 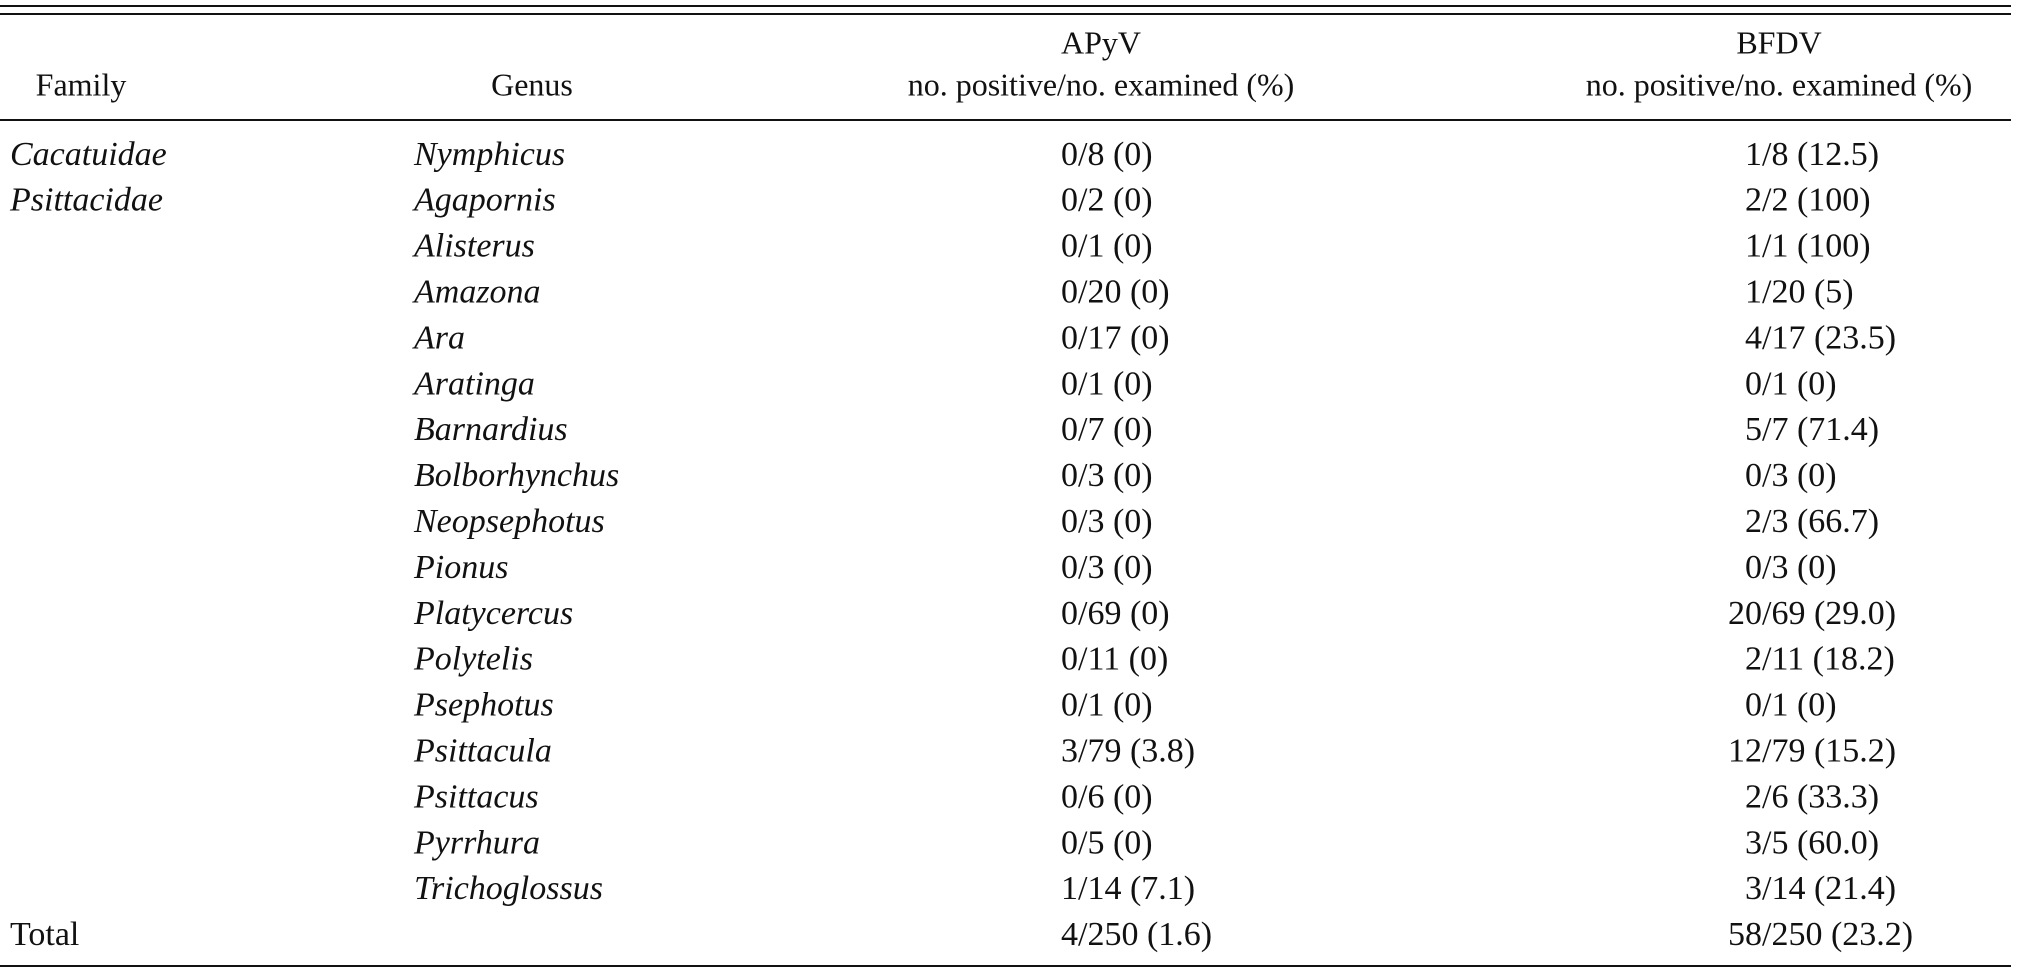 What do you see at coordinates (1128, 888) in the screenshot?
I see `apyv-cell: 1/14 (7.1)` at bounding box center [1128, 888].